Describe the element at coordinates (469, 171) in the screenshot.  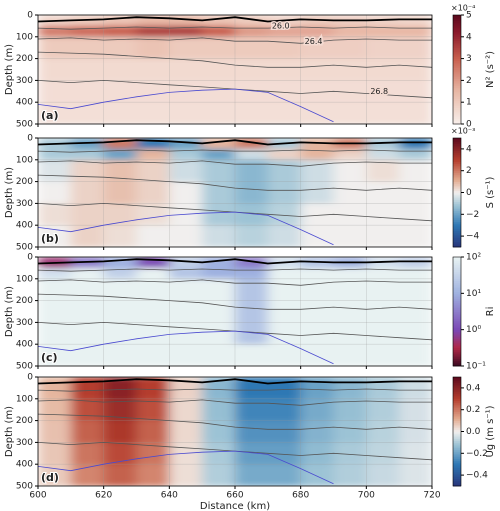
I see `colorbar-tick-label: 2` at that location.